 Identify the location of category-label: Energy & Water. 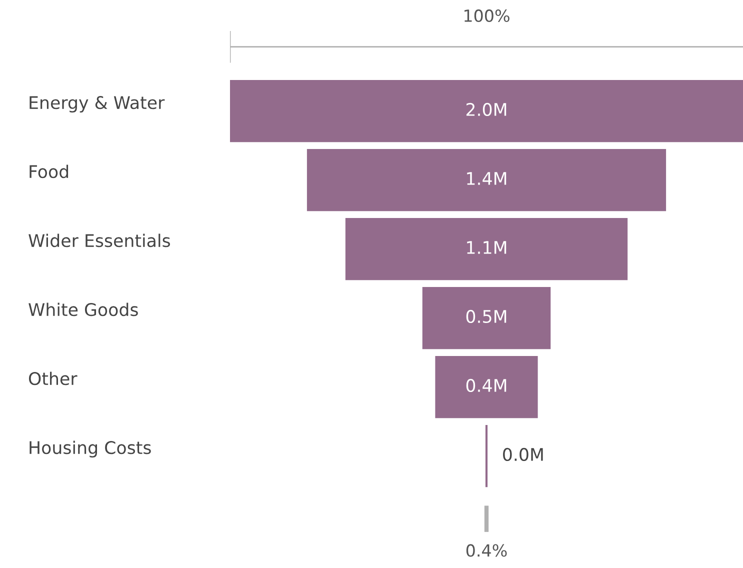
(97, 104).